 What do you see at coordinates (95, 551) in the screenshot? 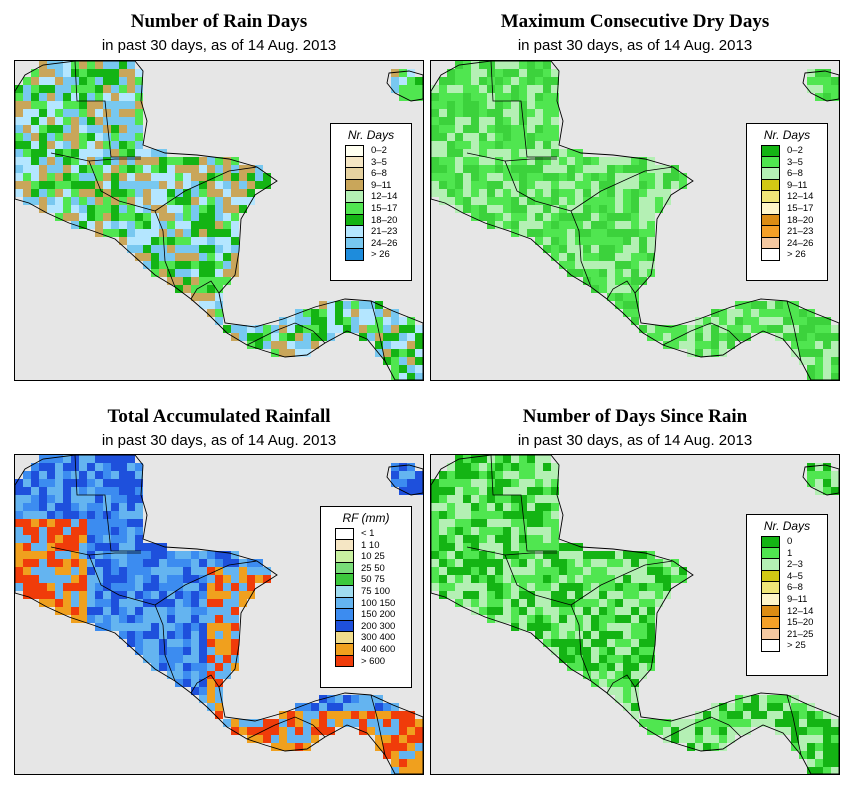
I see `country-border` at bounding box center [95, 551].